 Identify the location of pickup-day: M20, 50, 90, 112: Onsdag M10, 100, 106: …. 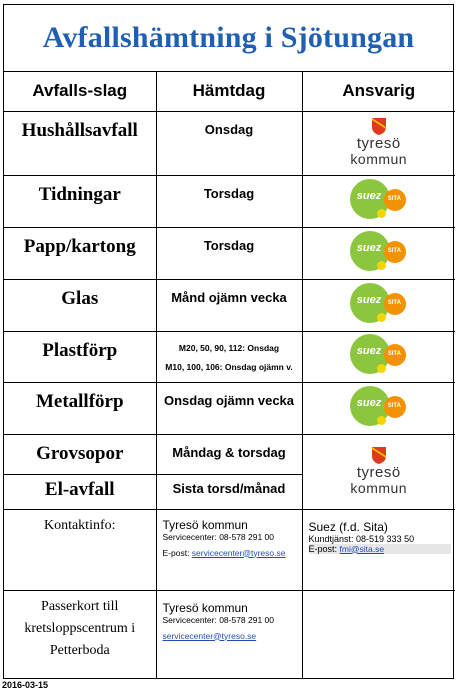
(229, 356).